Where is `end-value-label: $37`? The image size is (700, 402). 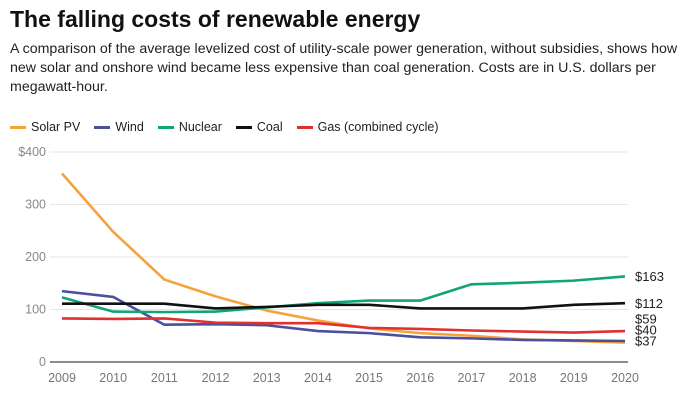
end-value-label: $37 is located at coordinates (646, 340).